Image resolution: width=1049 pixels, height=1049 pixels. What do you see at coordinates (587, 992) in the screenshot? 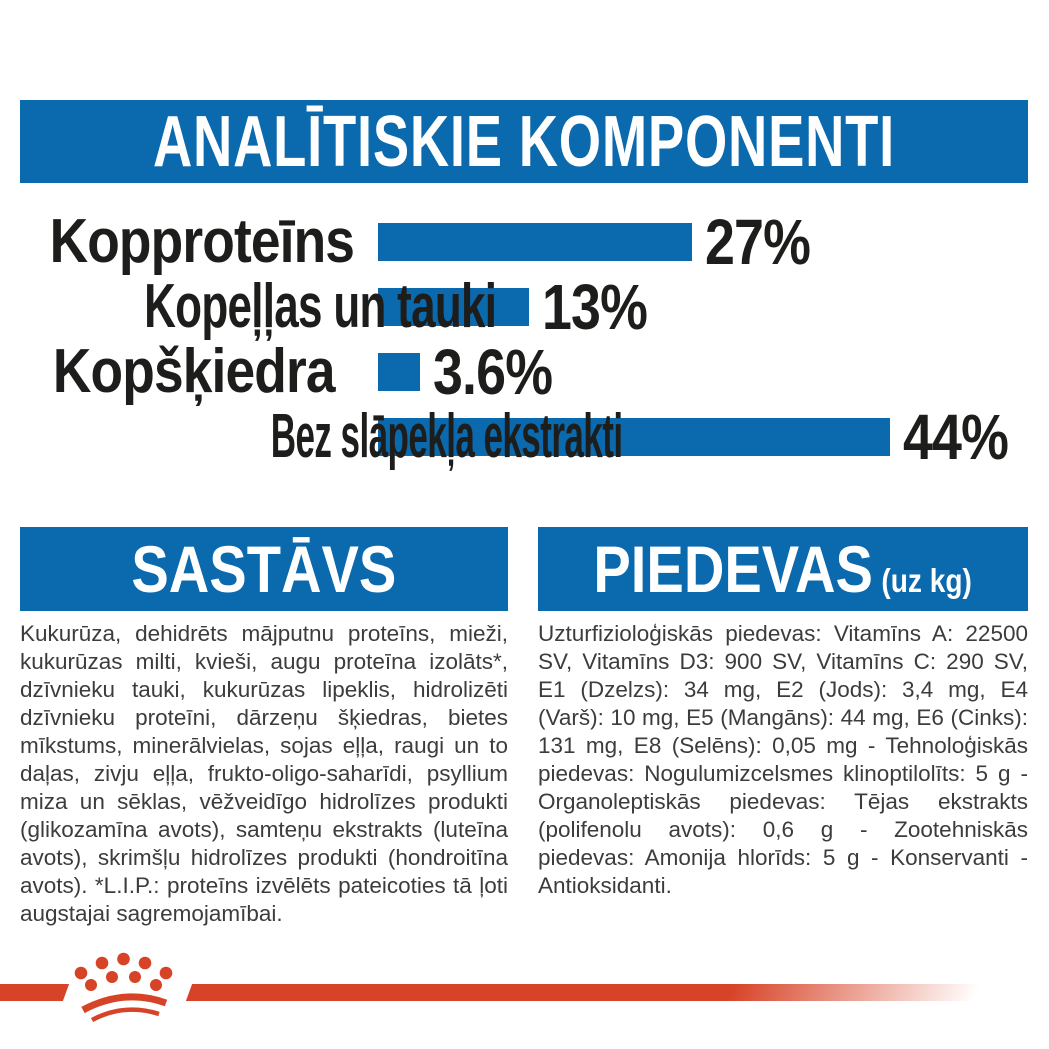
I see `brand-line-right-segment` at bounding box center [587, 992].